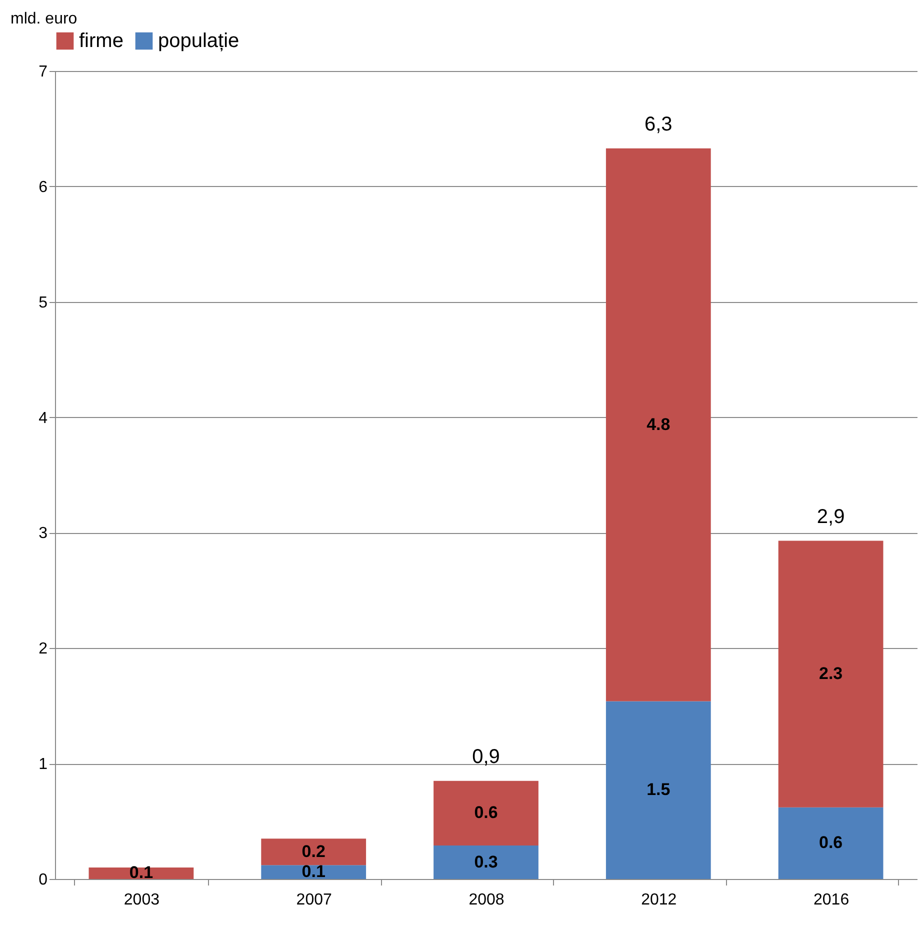  Describe the element at coordinates (832, 900) in the screenshot. I see `x-tick-label: 2016` at that location.